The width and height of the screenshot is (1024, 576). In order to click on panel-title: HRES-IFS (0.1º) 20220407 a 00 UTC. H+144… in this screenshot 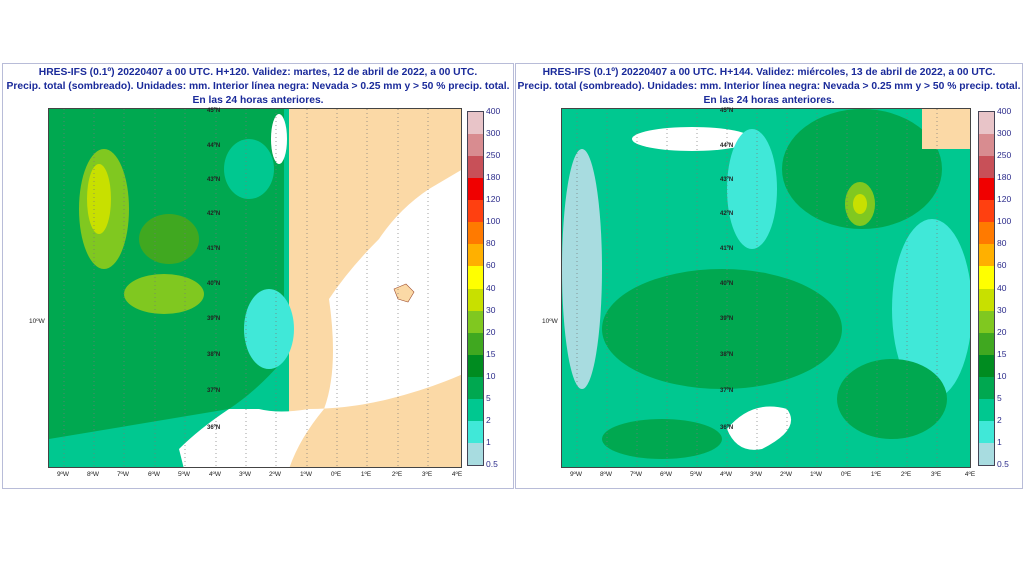, I will do `click(769, 87)`.